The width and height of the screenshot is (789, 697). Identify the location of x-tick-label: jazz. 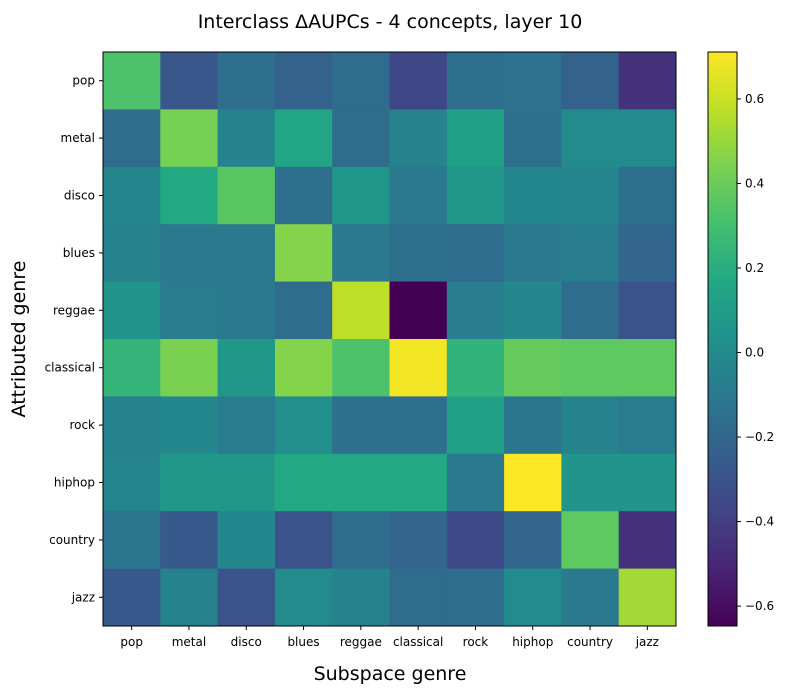
(647, 642).